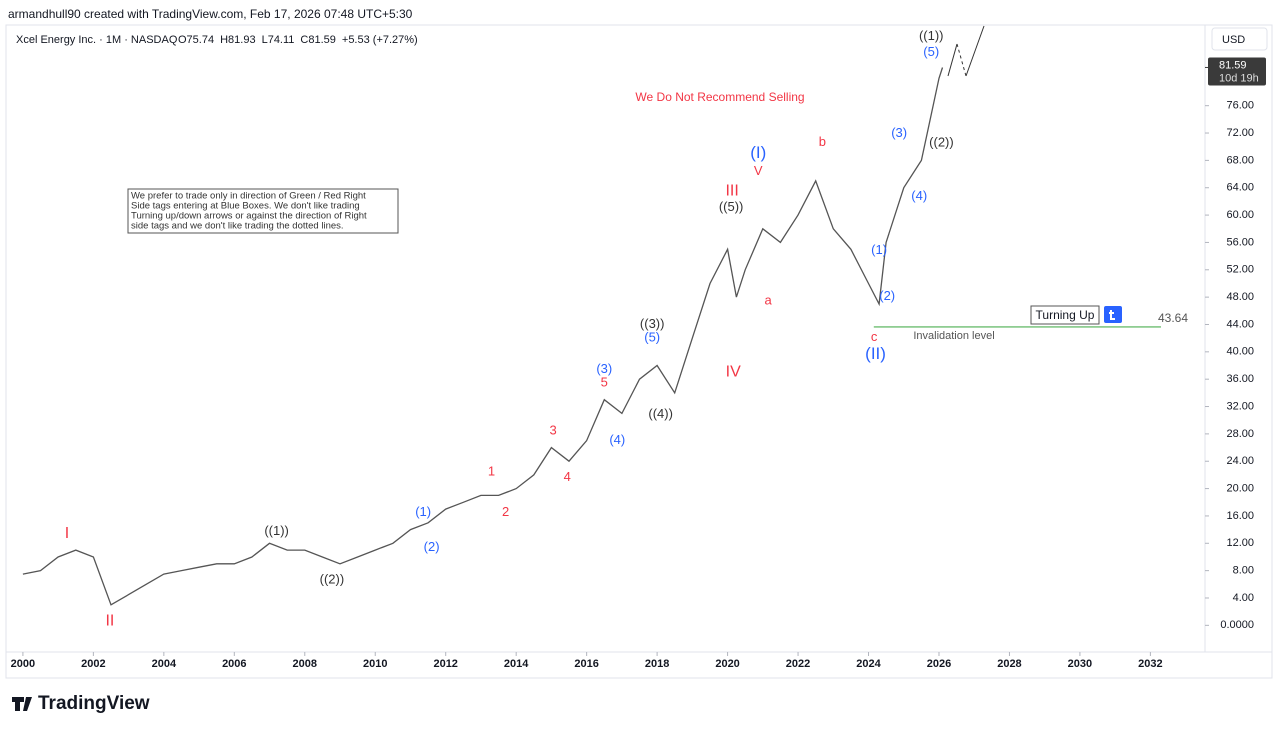 The image size is (1280, 735). I want to click on legend-value: L74.11, so click(278, 40).